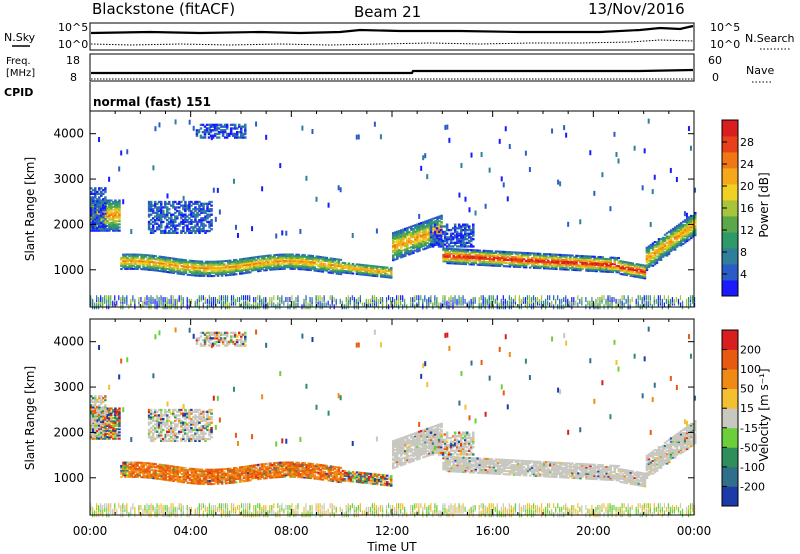 This screenshot has width=800, height=554. I want to click on date-title: 13/Nov/2016, so click(636, 9).